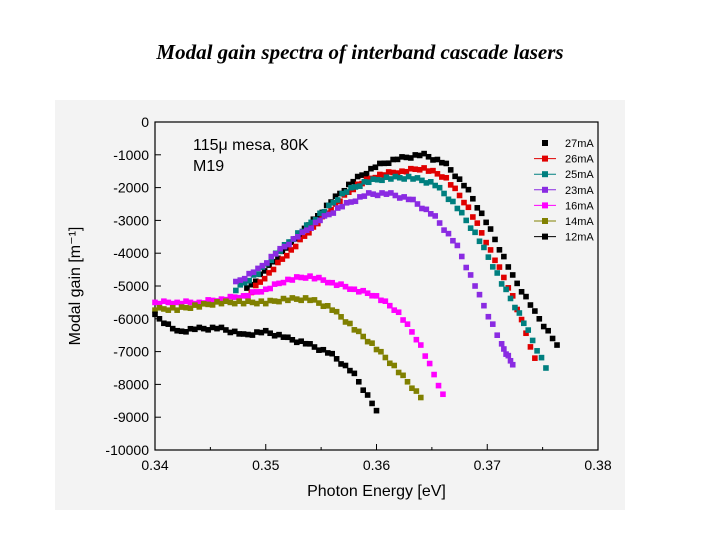 The height and width of the screenshot is (540, 720). Describe the element at coordinates (265, 465) in the screenshot. I see `x-tick-label: 0.35` at that location.